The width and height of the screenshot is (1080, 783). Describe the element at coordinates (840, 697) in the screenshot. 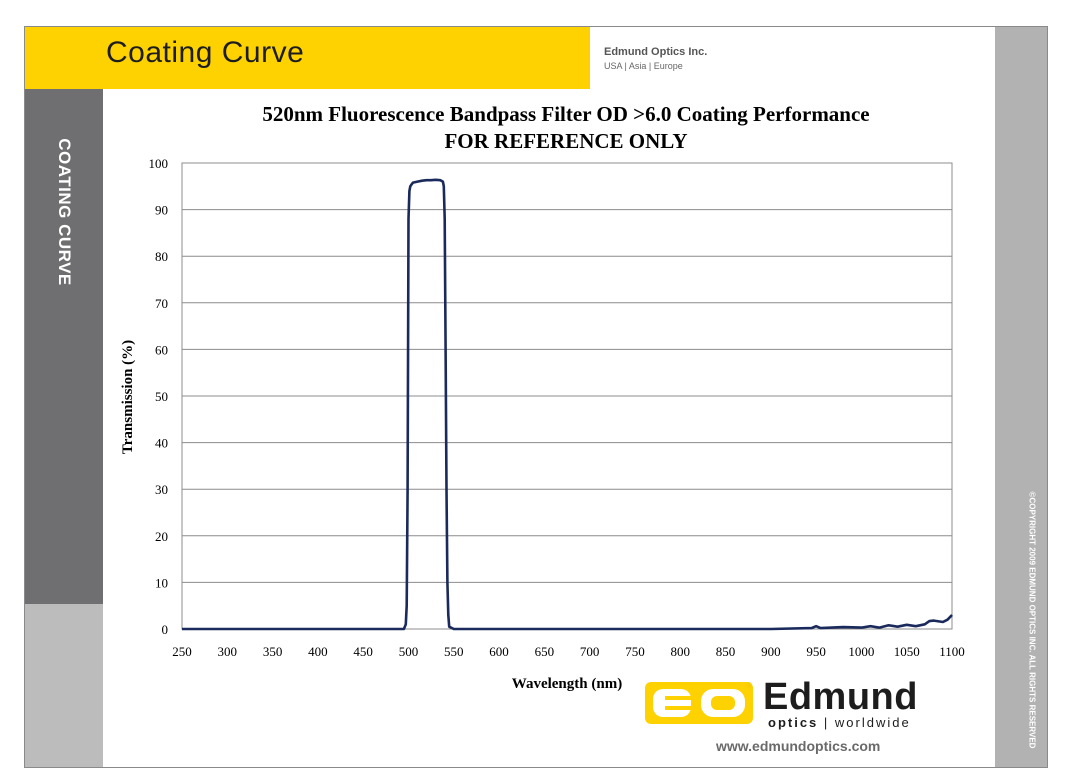

I see `logo-wordmark: Edmund` at that location.